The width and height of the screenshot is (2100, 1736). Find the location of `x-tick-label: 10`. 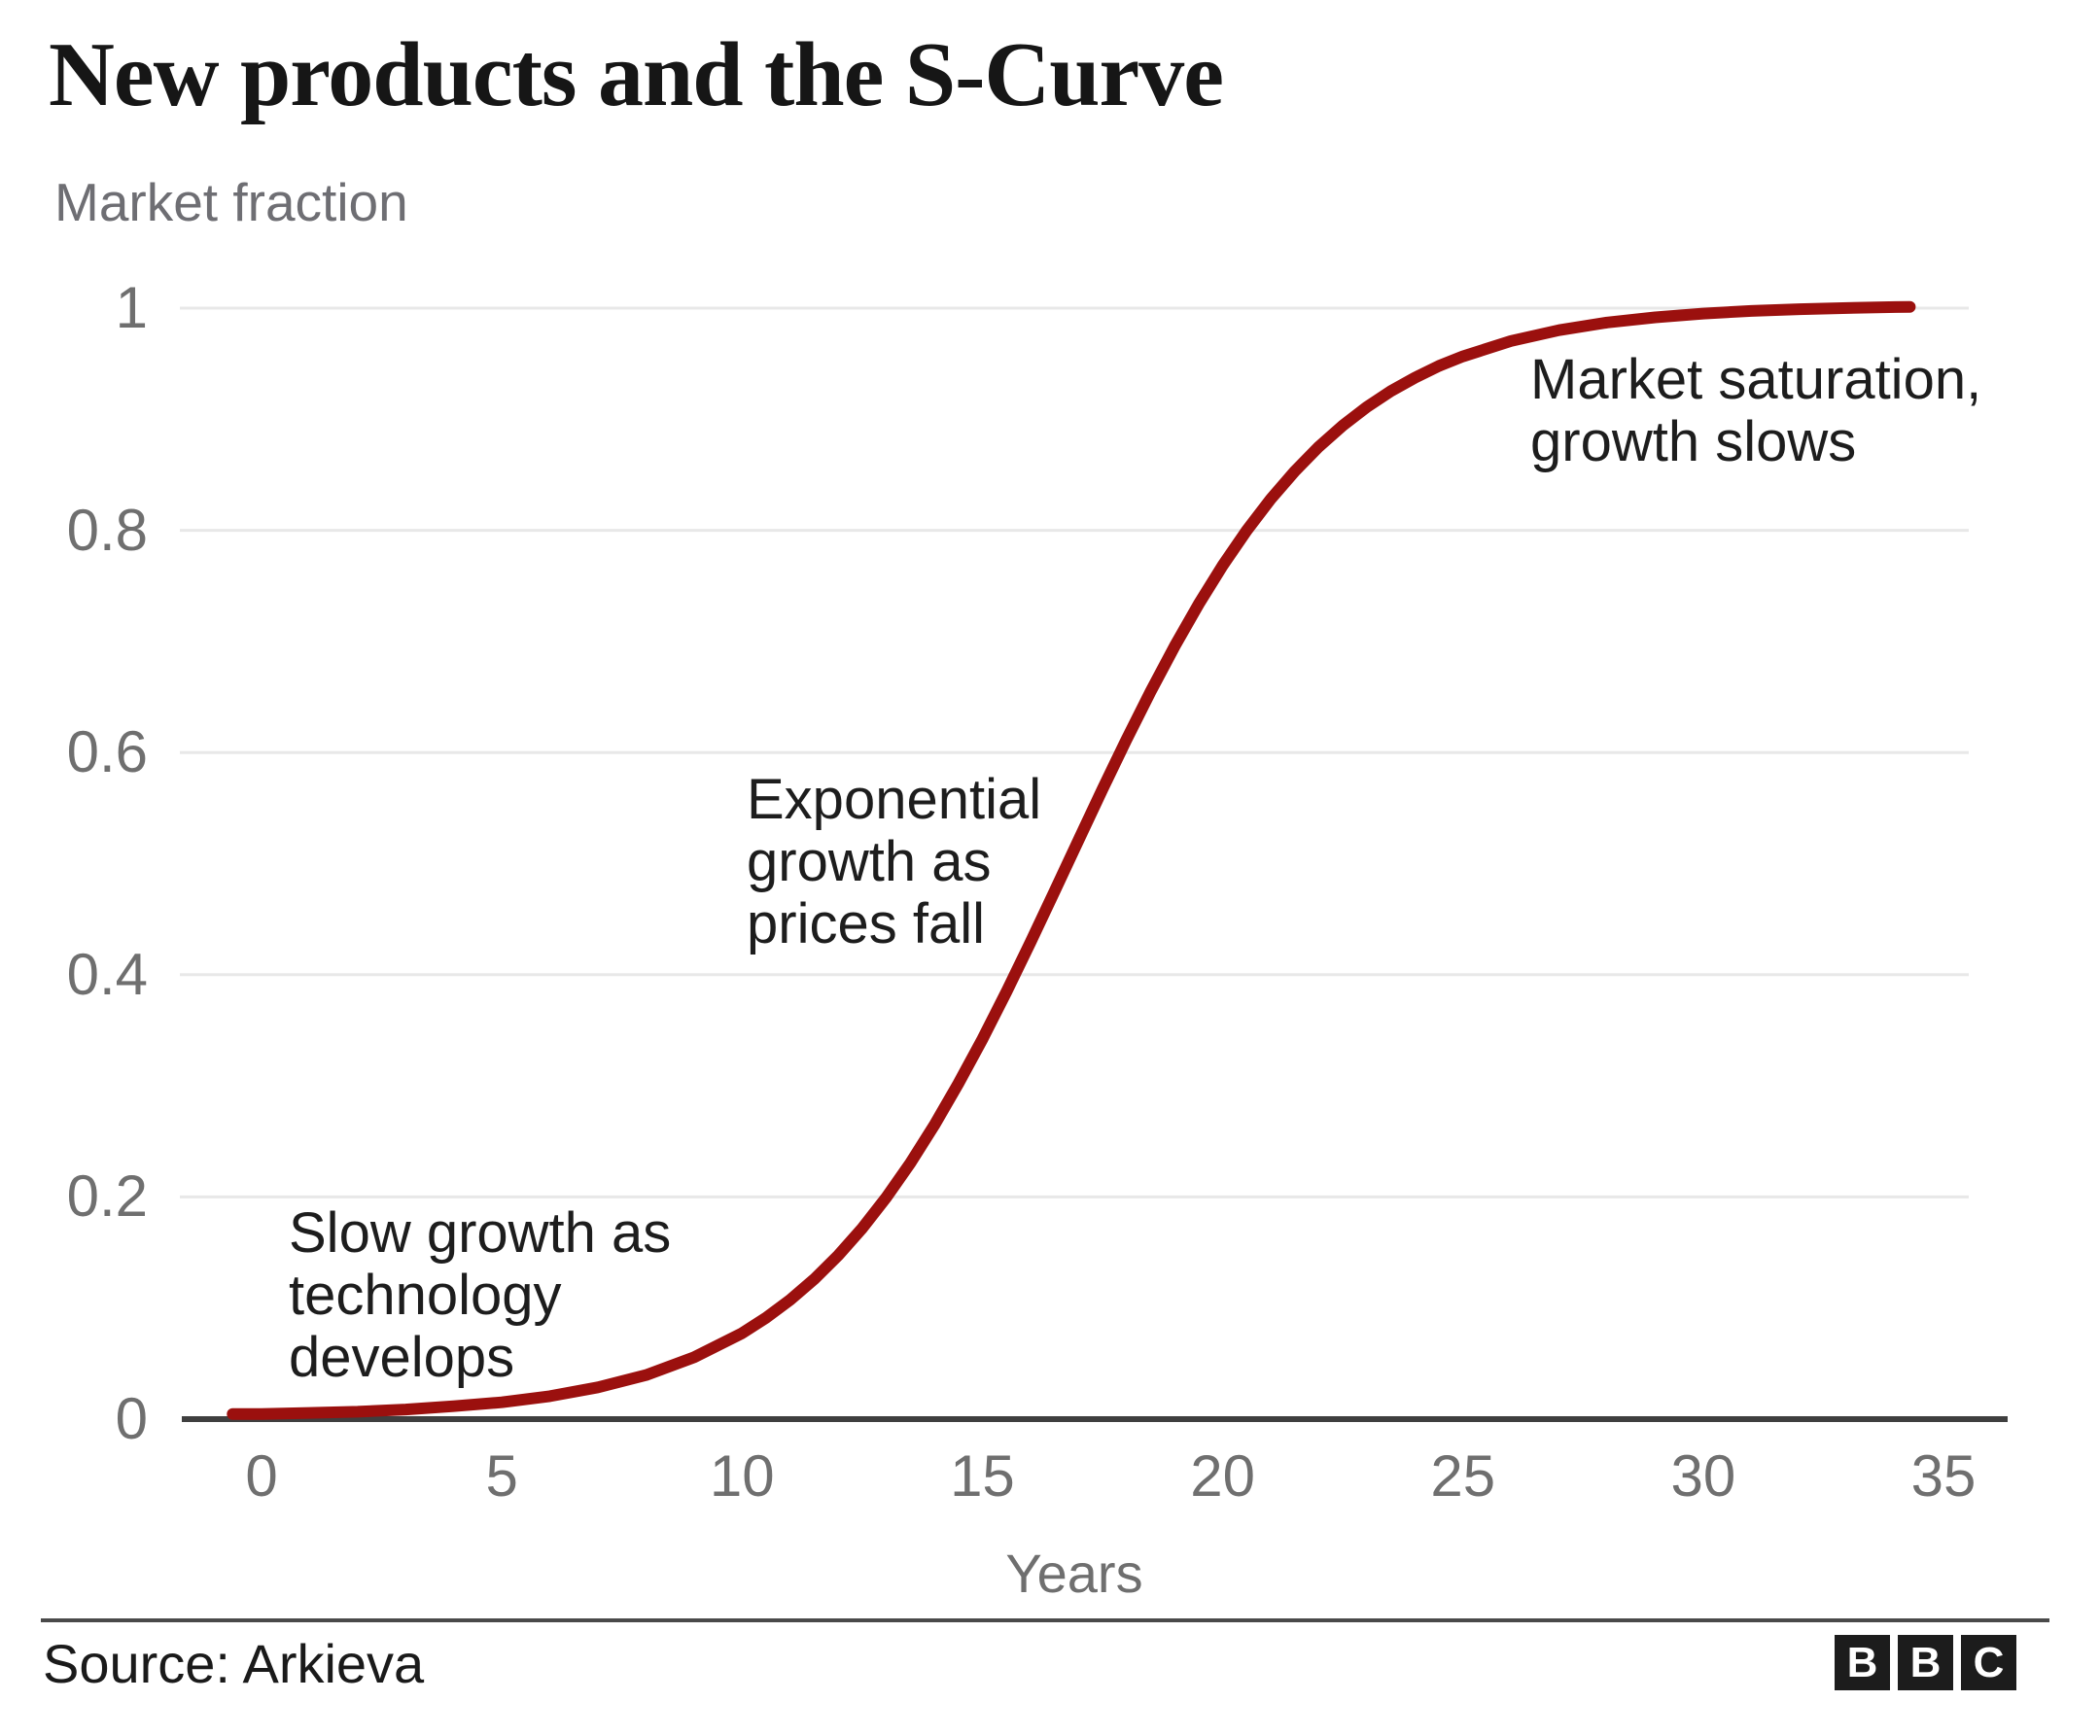

x-tick-label: 10 is located at coordinates (742, 1476).